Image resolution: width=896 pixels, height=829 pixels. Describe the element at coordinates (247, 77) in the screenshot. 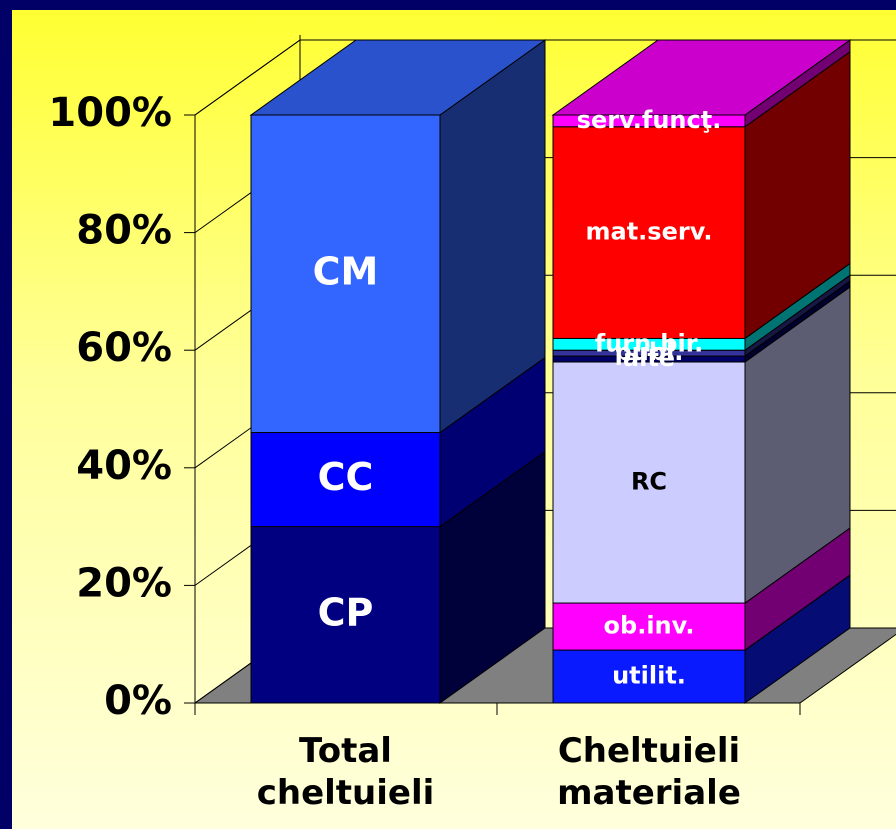

I see `grid-line` at that location.